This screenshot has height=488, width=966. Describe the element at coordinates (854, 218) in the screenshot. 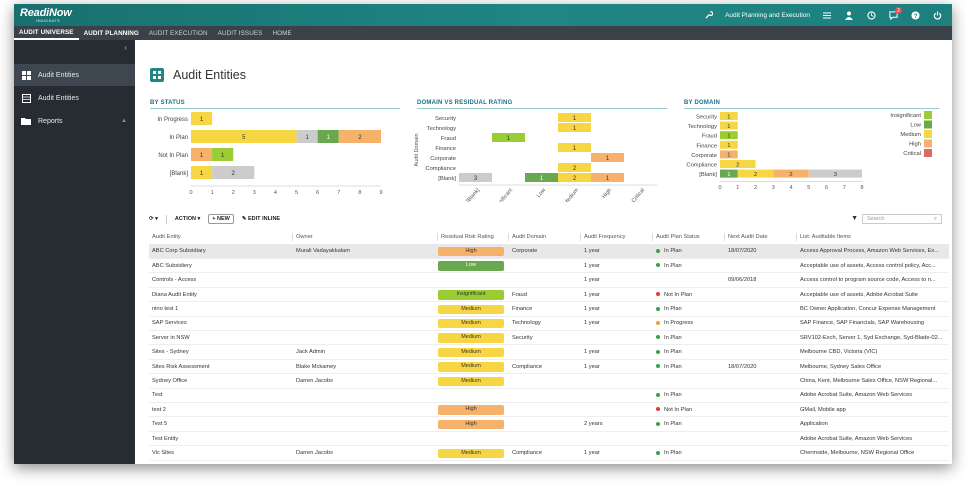

I see `filter-icon: ▼` at that location.